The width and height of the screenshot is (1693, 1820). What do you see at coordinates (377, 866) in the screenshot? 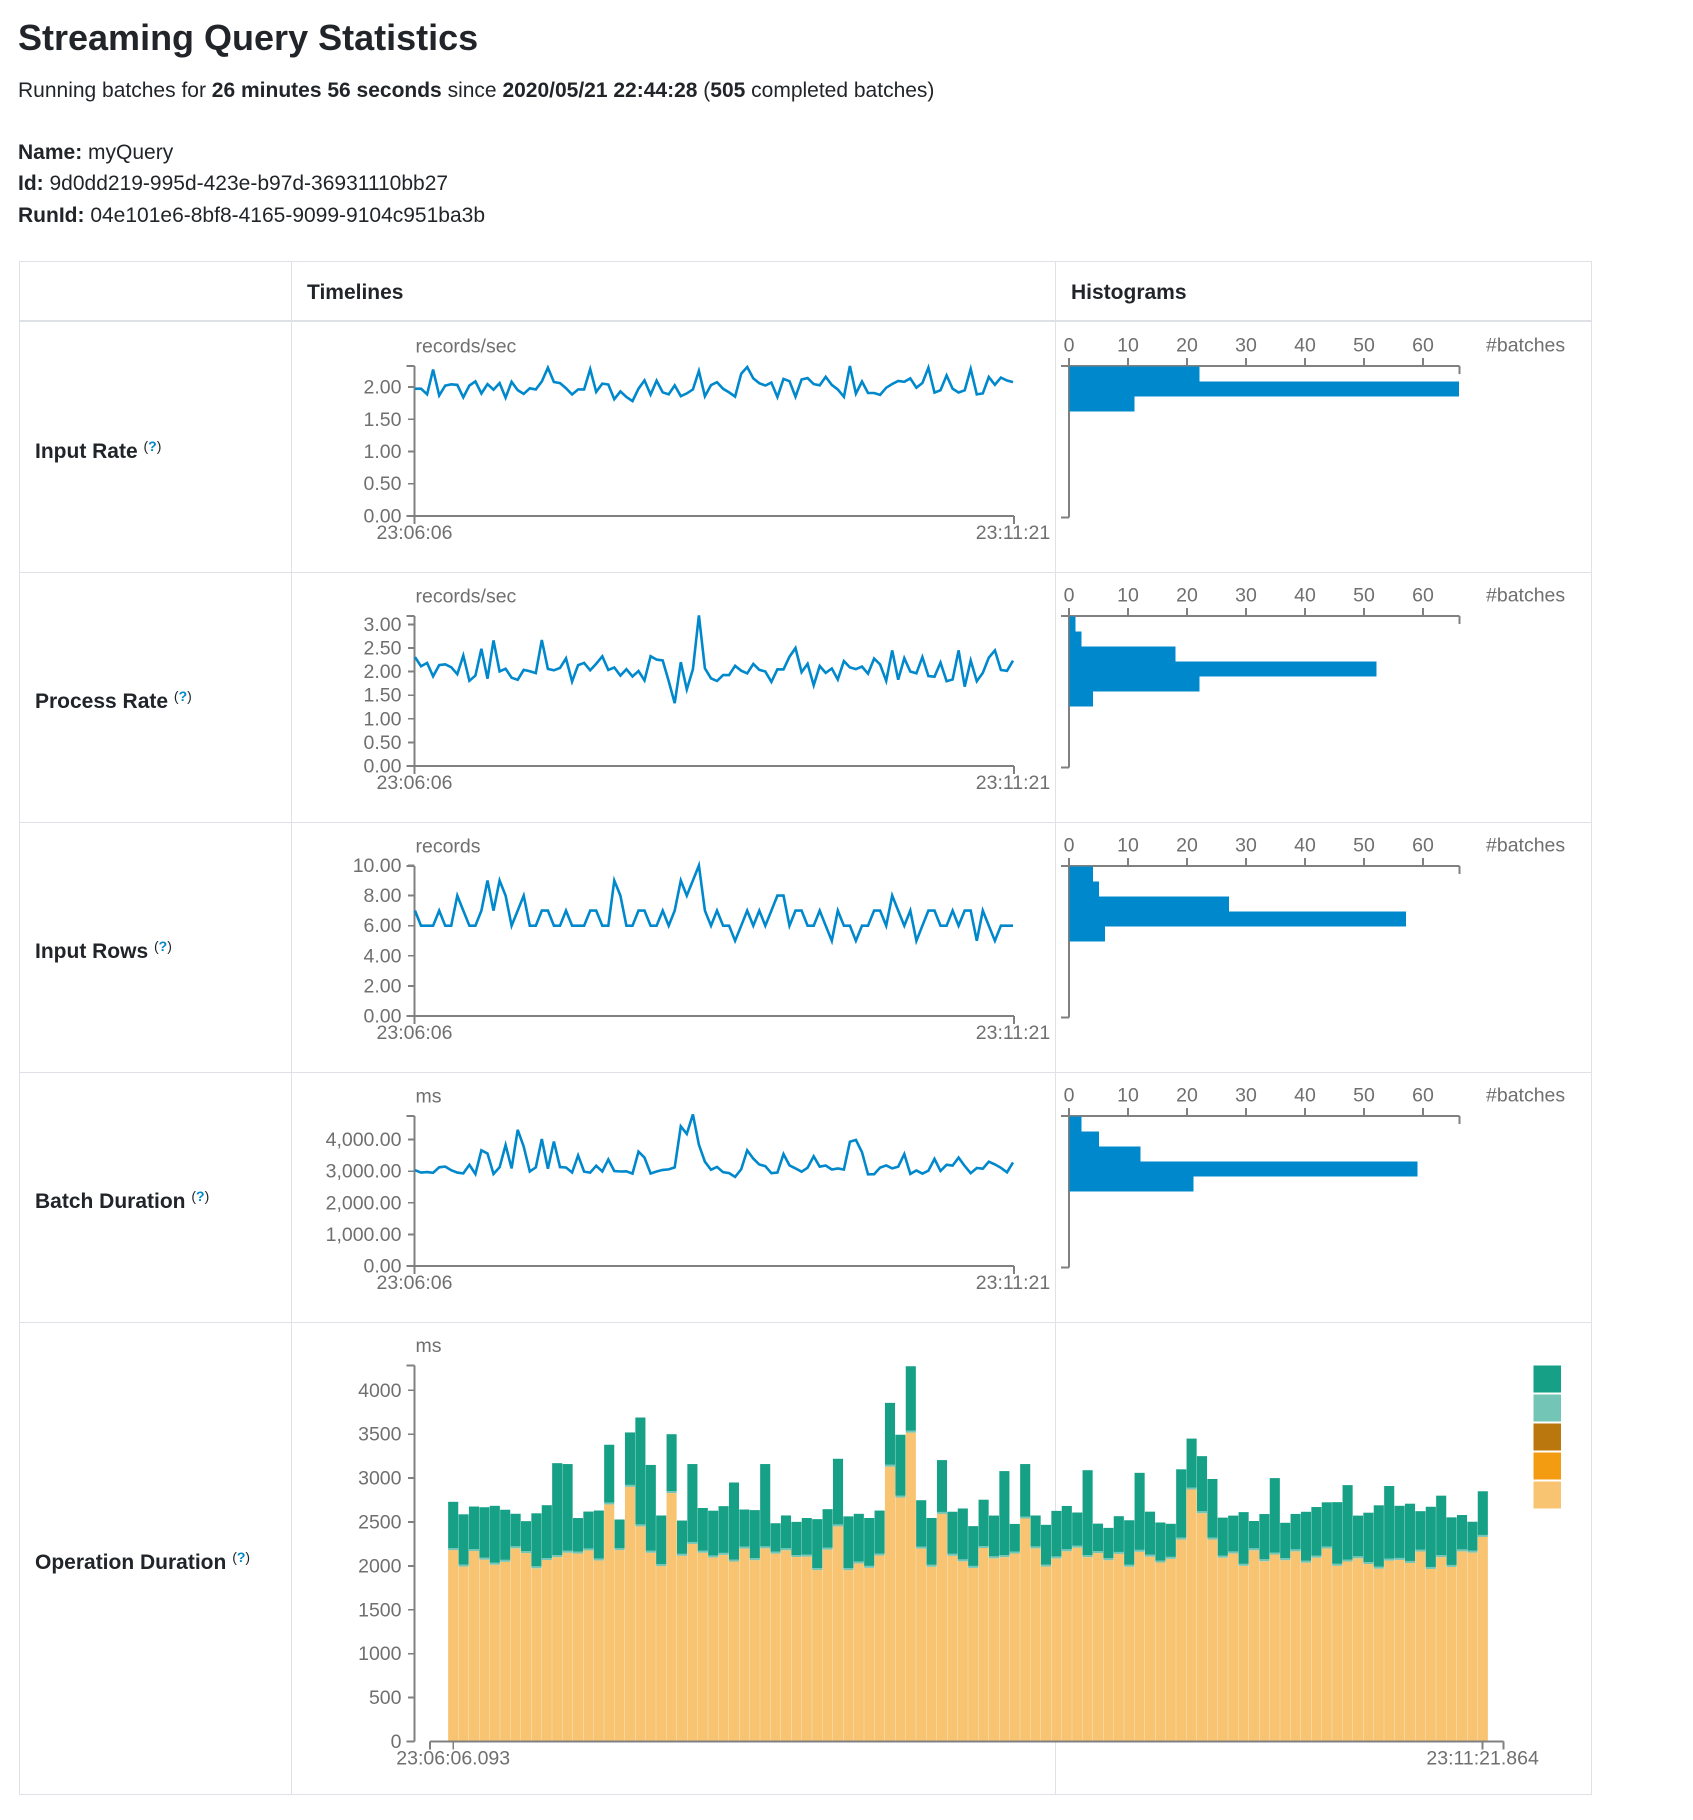
I see `svg-text: 10.00` at bounding box center [377, 866].